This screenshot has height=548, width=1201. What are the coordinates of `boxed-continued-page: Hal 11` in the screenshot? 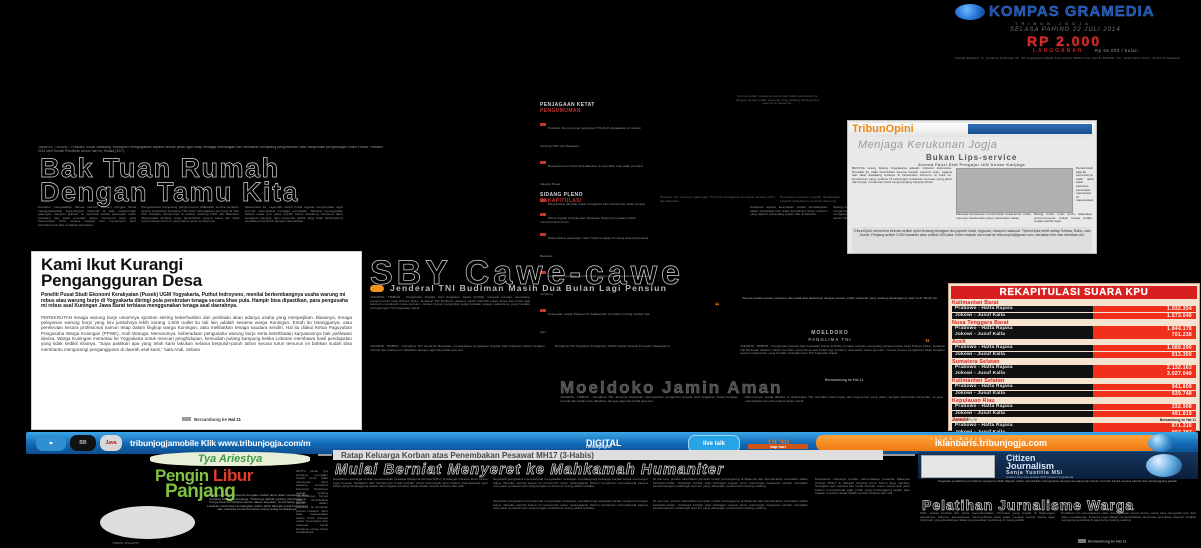 It's located at (234, 419).